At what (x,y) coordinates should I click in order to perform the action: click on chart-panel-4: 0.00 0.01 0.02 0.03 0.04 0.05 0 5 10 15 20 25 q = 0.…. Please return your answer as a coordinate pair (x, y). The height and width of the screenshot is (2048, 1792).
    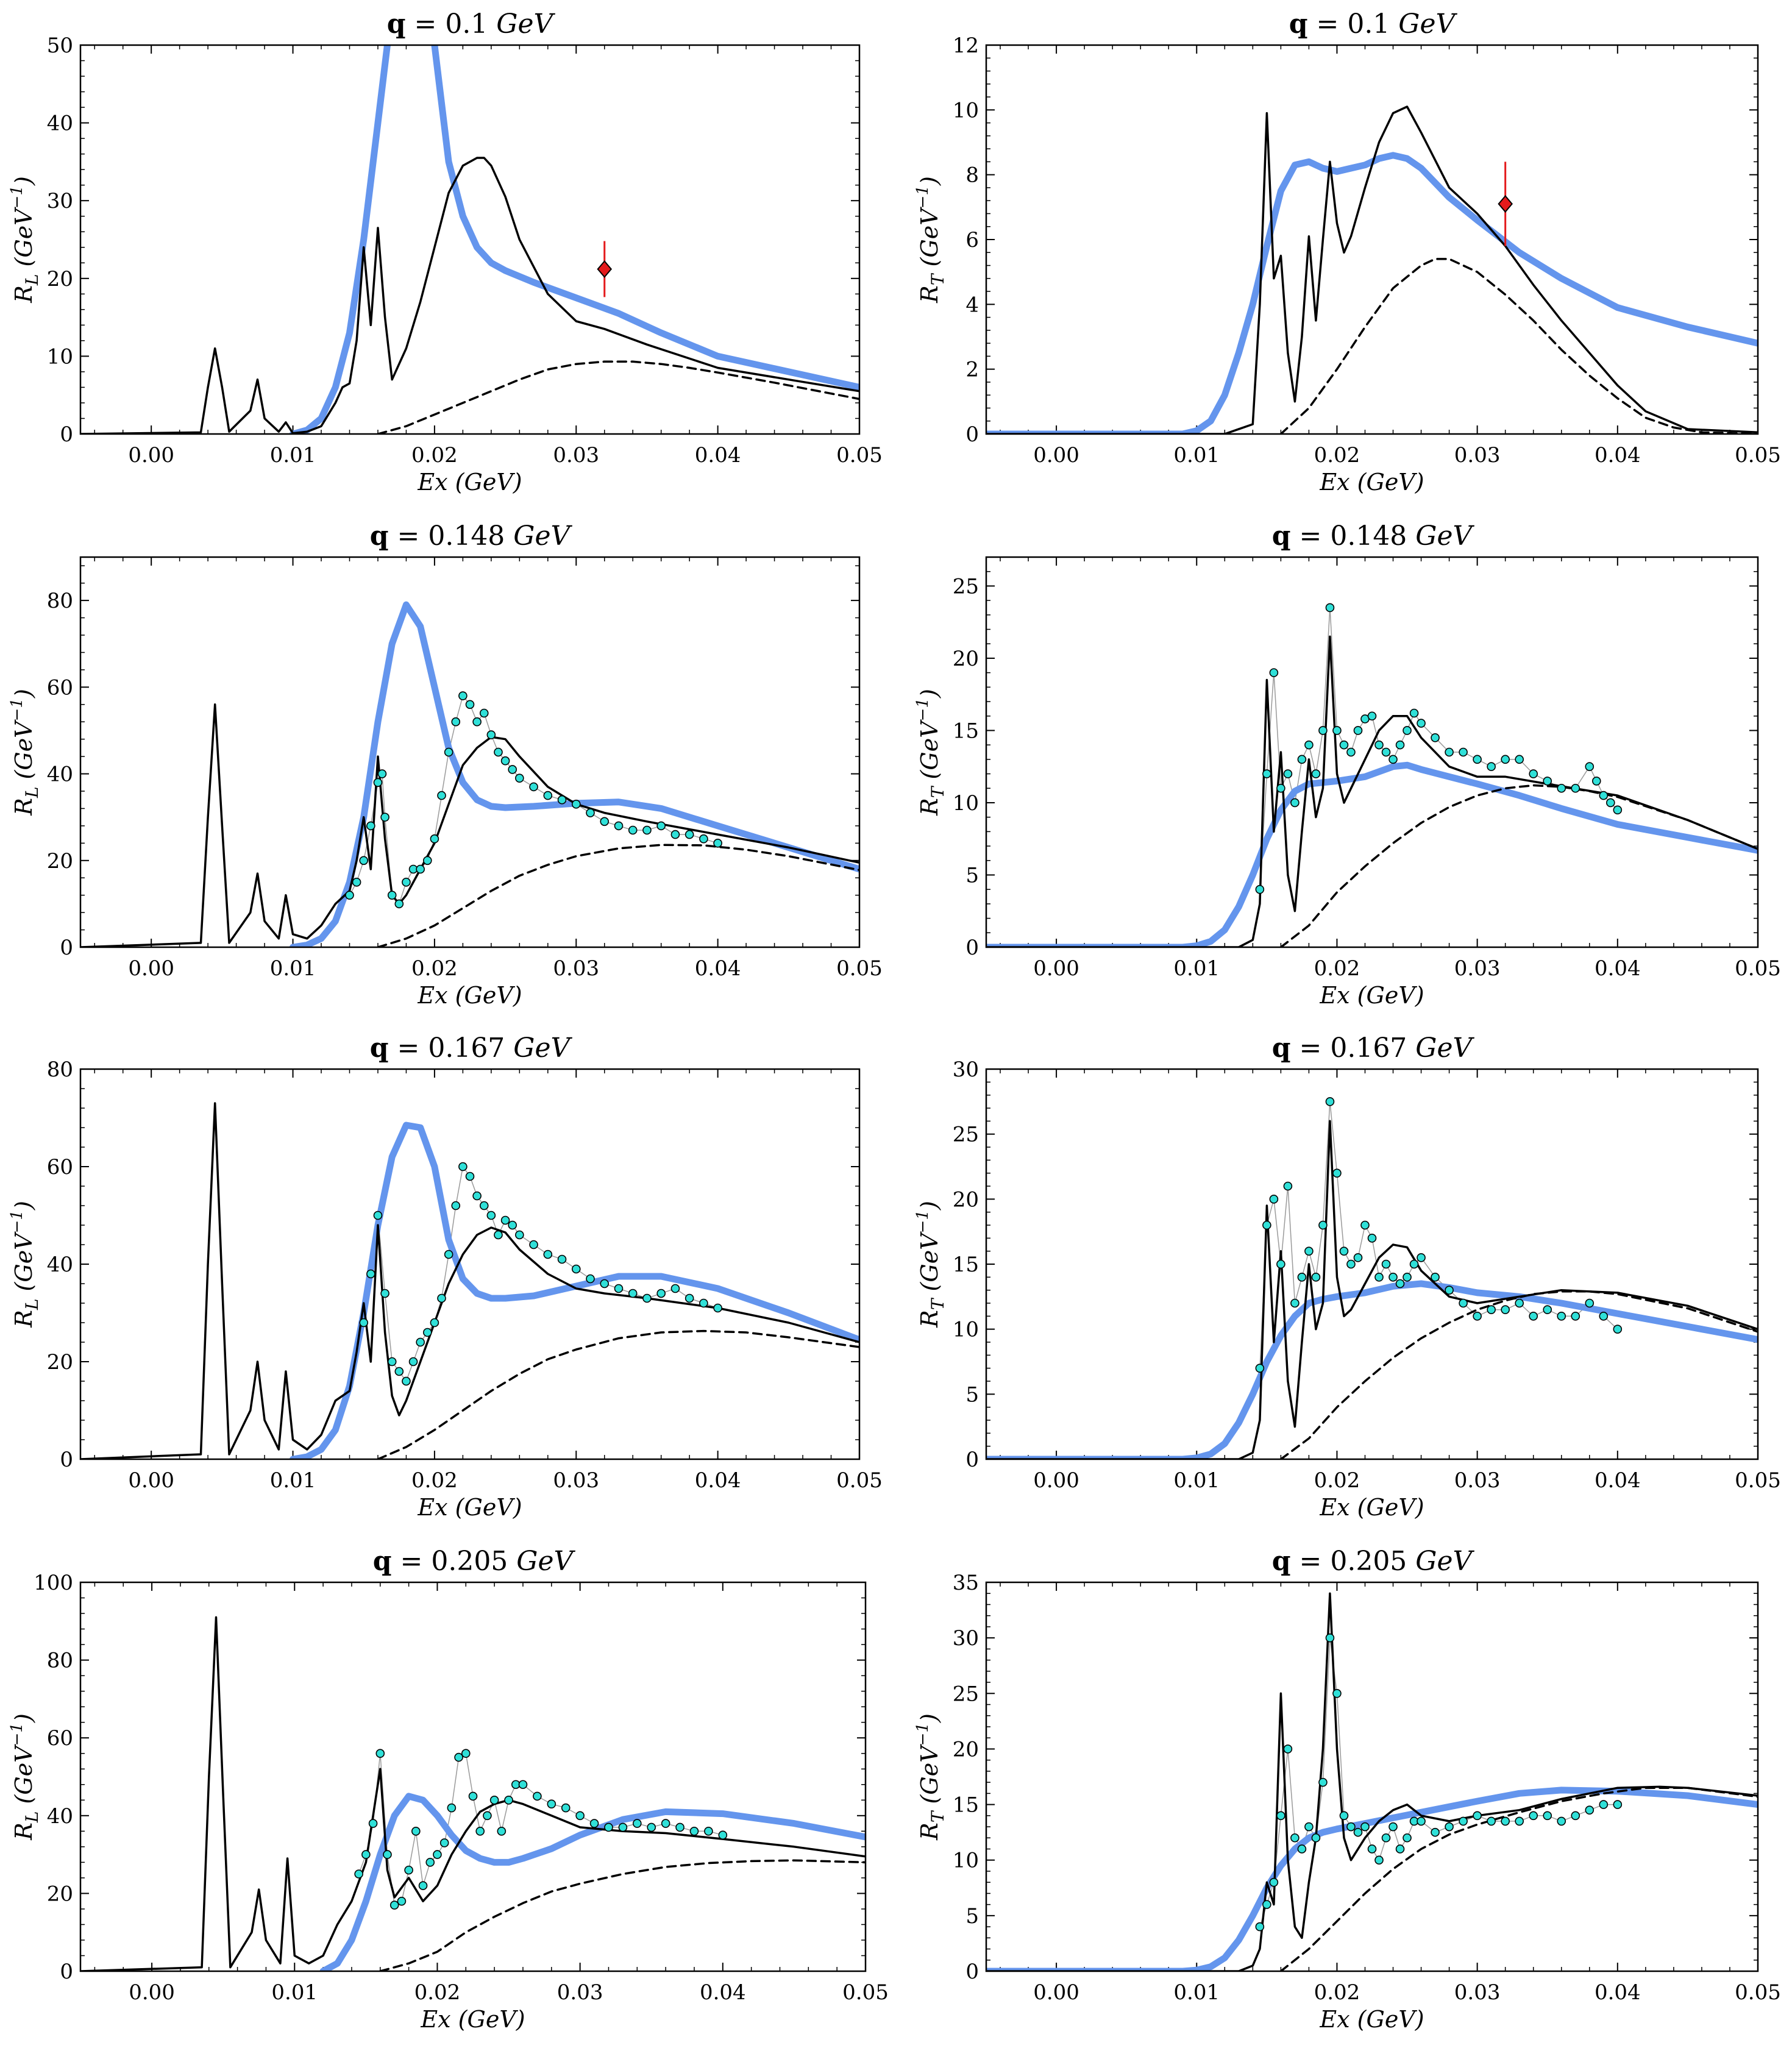
    Looking at the image, I should click on (1348, 765).